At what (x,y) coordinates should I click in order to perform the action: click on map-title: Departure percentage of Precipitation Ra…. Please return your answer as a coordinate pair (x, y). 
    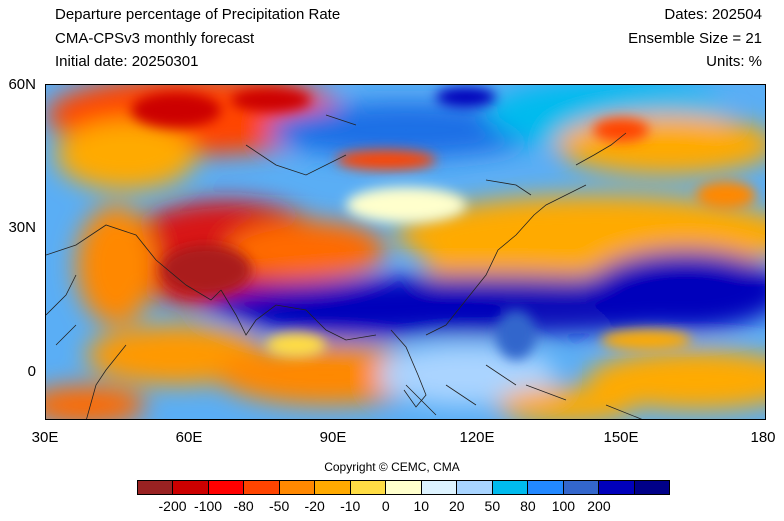
    Looking at the image, I should click on (198, 14).